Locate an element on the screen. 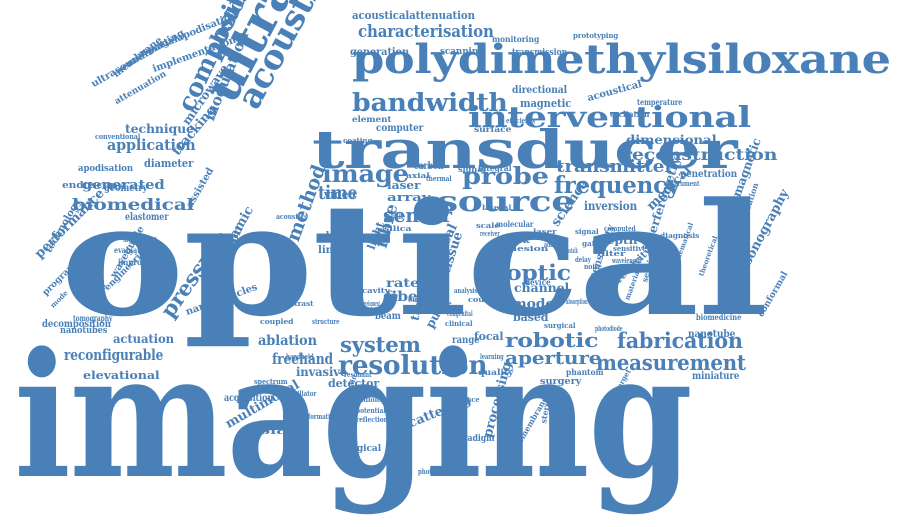 The image size is (900, 527). word-interventional: interventional is located at coordinates (609, 117).